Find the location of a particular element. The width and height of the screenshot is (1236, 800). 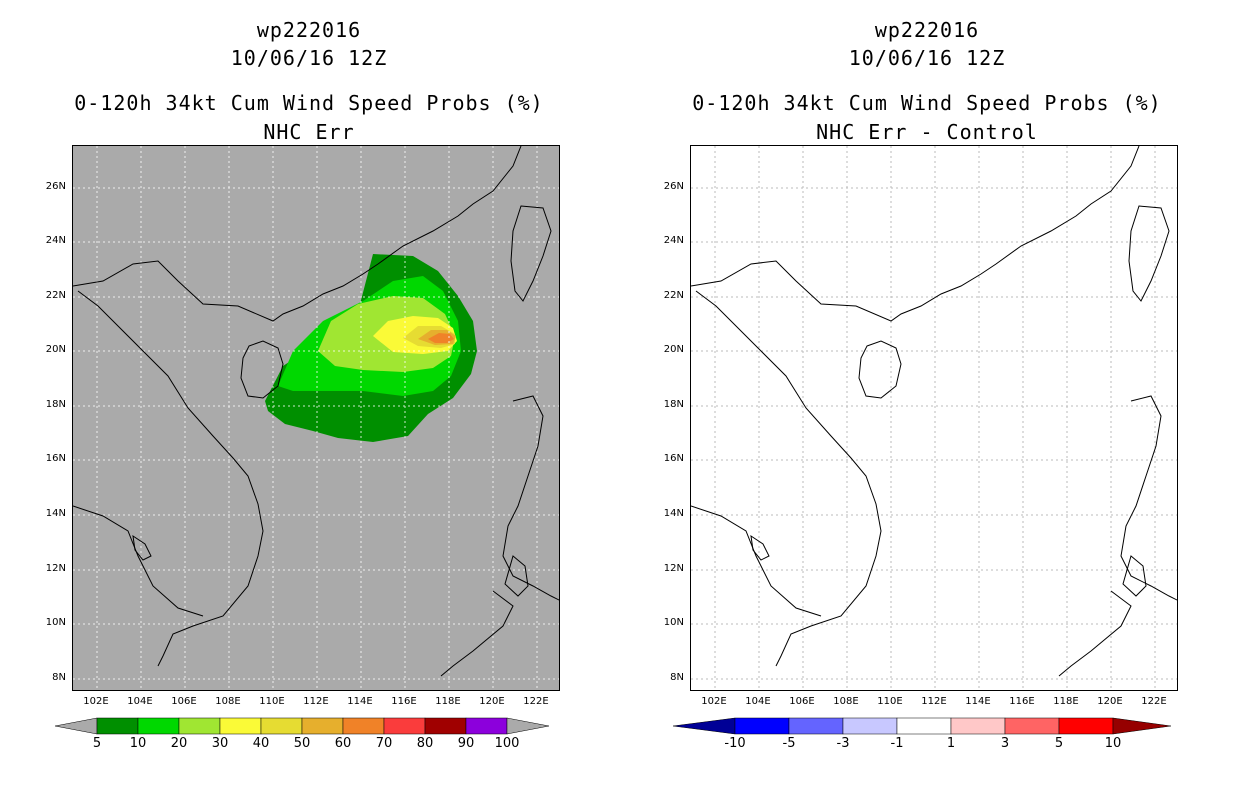

colorbar-label: 100 is located at coordinates (507, 743).